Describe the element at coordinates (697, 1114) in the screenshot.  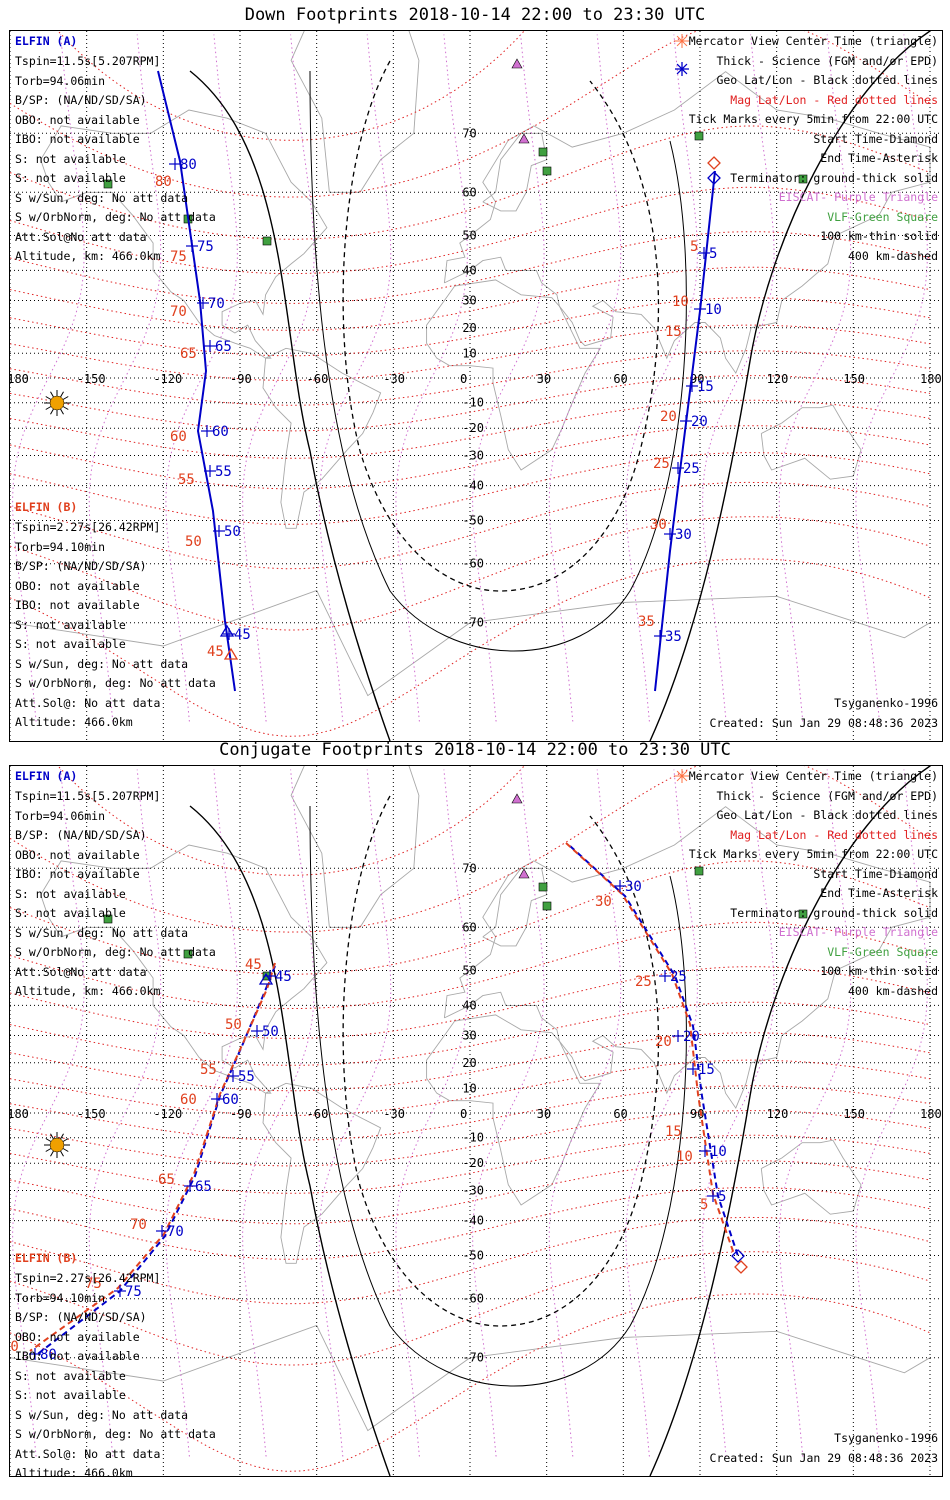
I see `lon-tick-label: 90` at that location.